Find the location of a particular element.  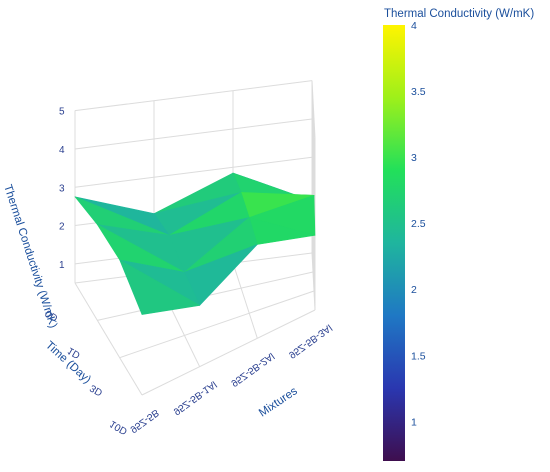

z-tick-label: 3 is located at coordinates (62, 188).